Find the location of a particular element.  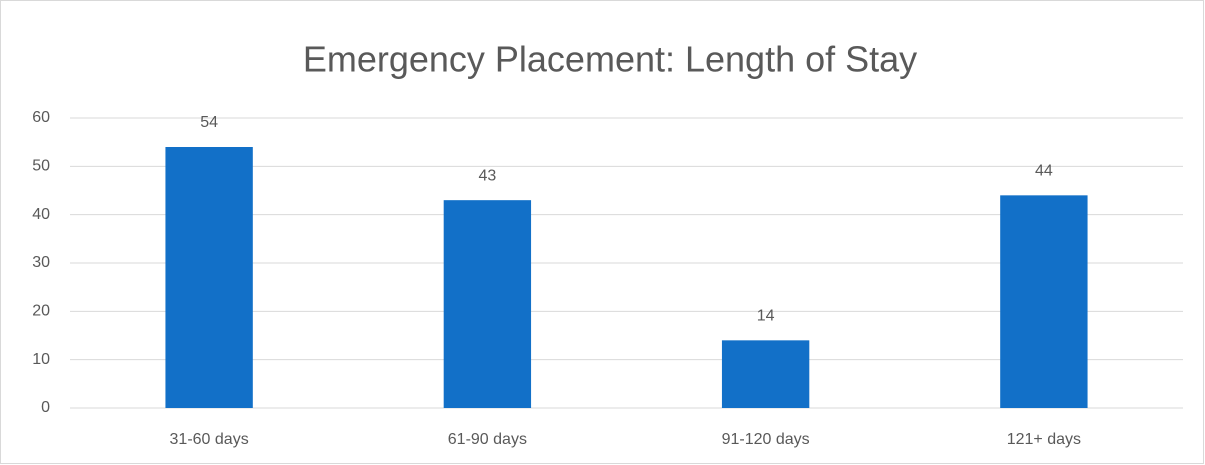

y-tick-label: 60 is located at coordinates (41, 117).